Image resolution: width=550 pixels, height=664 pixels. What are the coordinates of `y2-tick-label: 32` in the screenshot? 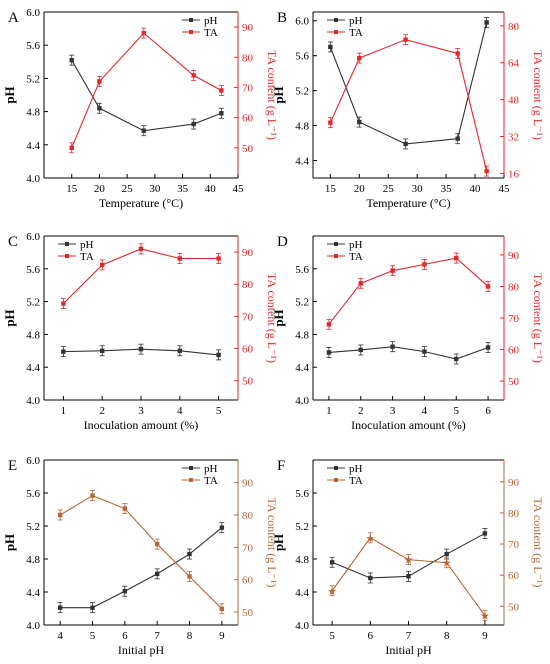 It's located at (513, 138).